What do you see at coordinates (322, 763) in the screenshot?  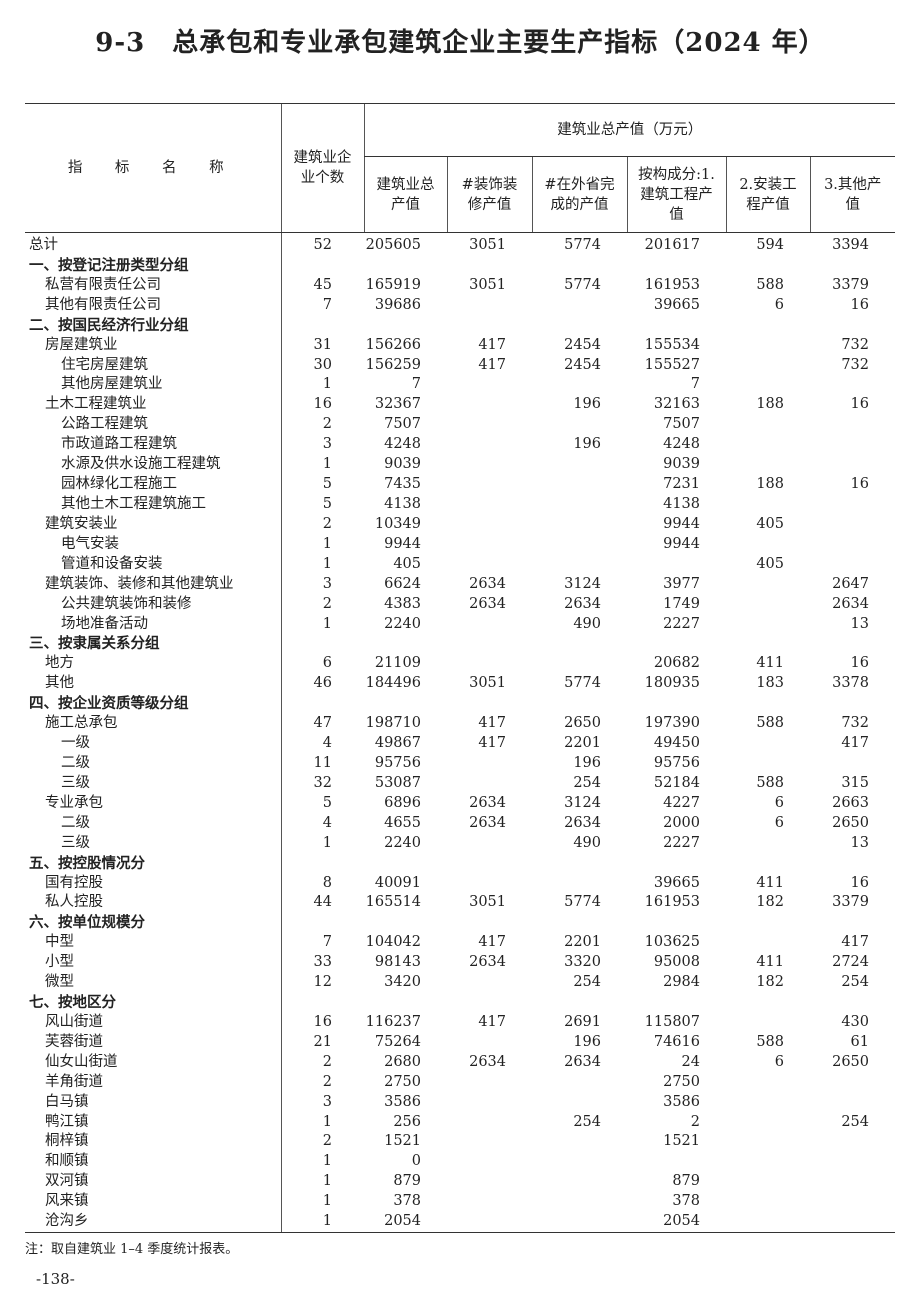 I see `cell-enterprise-count: 11` at bounding box center [322, 763].